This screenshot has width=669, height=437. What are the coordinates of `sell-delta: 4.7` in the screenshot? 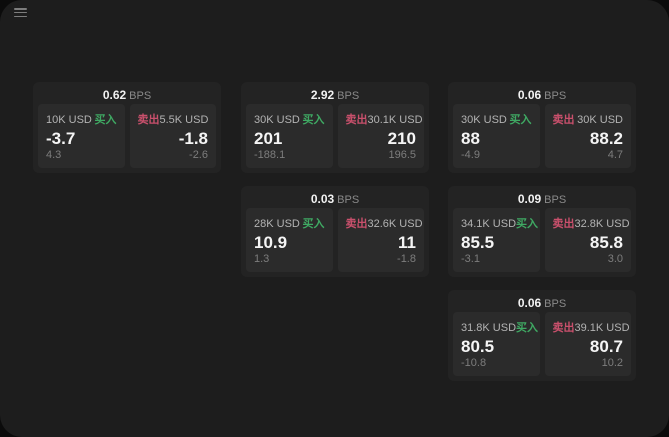 It's located at (615, 155).